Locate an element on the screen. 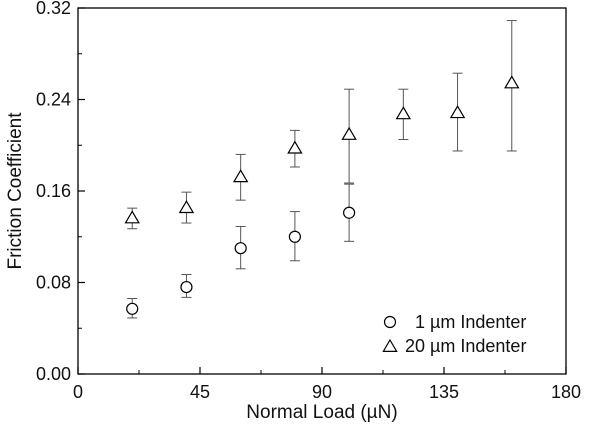 The height and width of the screenshot is (427, 590). legend-label: 1 µm Indenter is located at coordinates (470, 322).